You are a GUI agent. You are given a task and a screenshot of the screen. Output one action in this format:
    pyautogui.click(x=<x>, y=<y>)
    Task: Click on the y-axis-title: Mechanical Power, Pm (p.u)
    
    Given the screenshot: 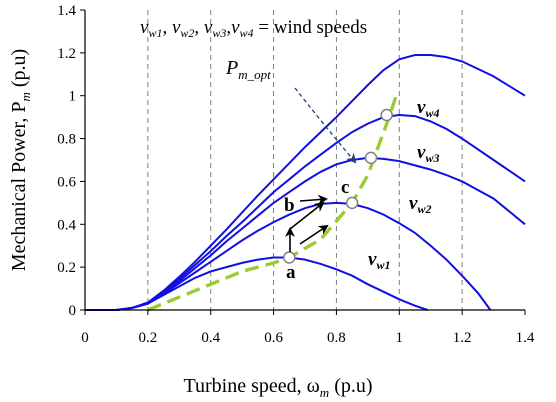 What is the action you would take?
    pyautogui.click(x=20, y=160)
    